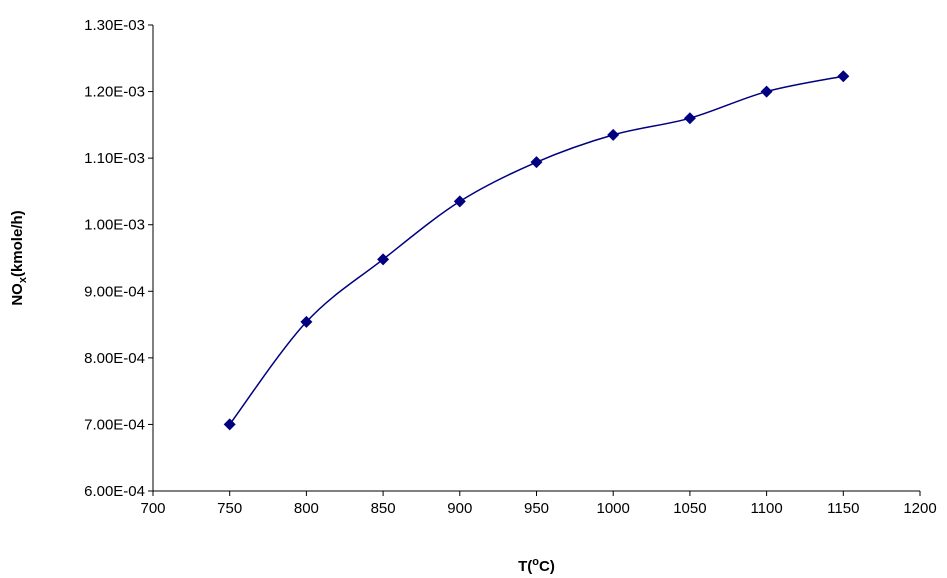 The height and width of the screenshot is (578, 947). I want to click on x-tick-label: 800, so click(306, 508).